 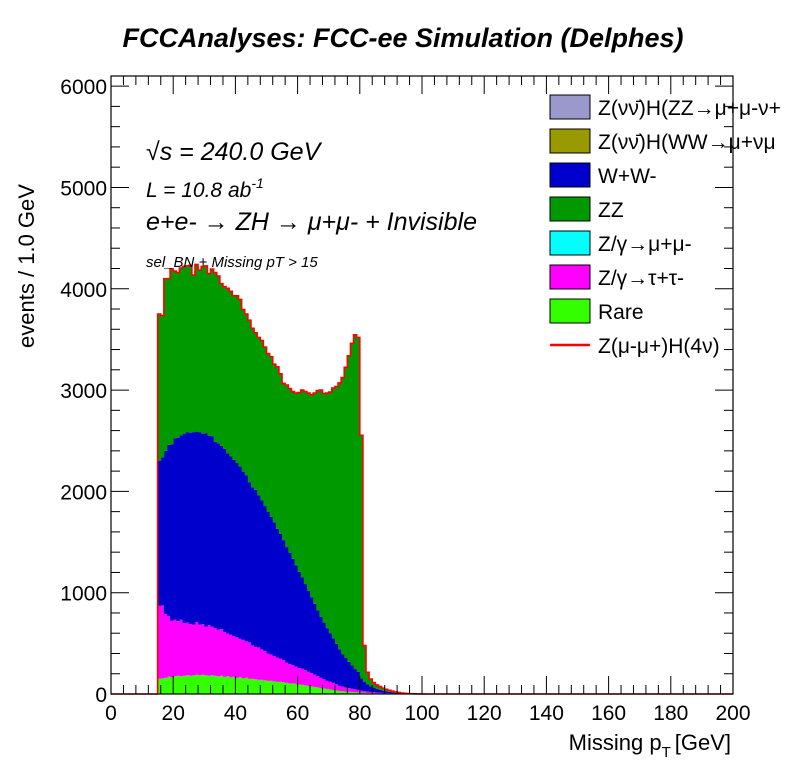 What do you see at coordinates (621, 312) in the screenshot?
I see `legend-label-6: Rare` at bounding box center [621, 312].